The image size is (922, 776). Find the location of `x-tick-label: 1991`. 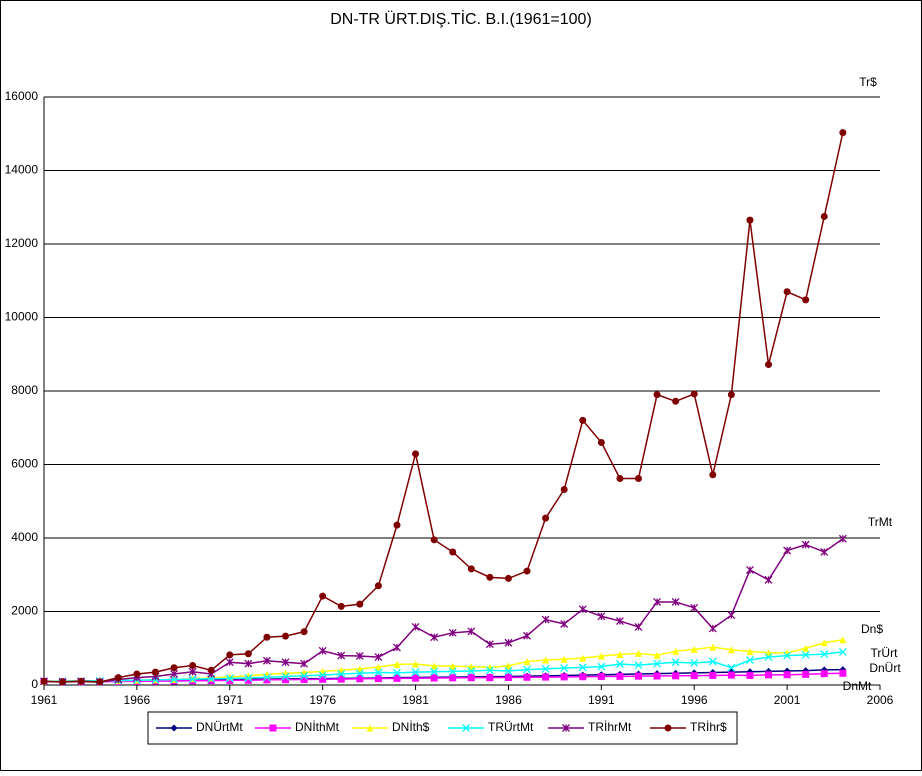

x-tick-label: 1991 is located at coordinates (601, 700).